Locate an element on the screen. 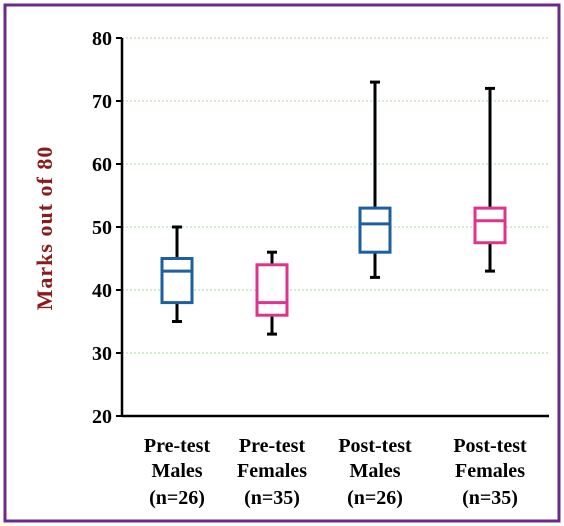 This screenshot has height=526, width=564. y-tick-label: 80 is located at coordinates (102, 39).